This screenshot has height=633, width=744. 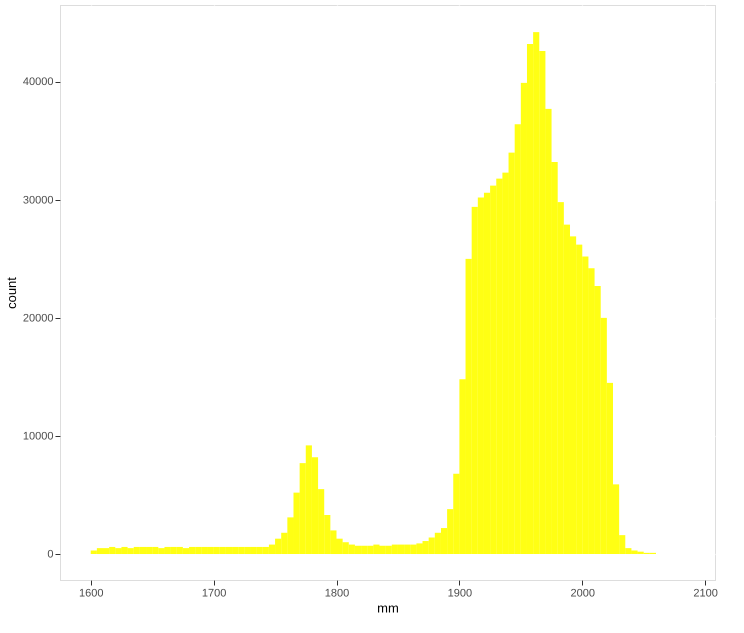 What do you see at coordinates (50, 554) in the screenshot?
I see `y-tick-label: 0` at bounding box center [50, 554].